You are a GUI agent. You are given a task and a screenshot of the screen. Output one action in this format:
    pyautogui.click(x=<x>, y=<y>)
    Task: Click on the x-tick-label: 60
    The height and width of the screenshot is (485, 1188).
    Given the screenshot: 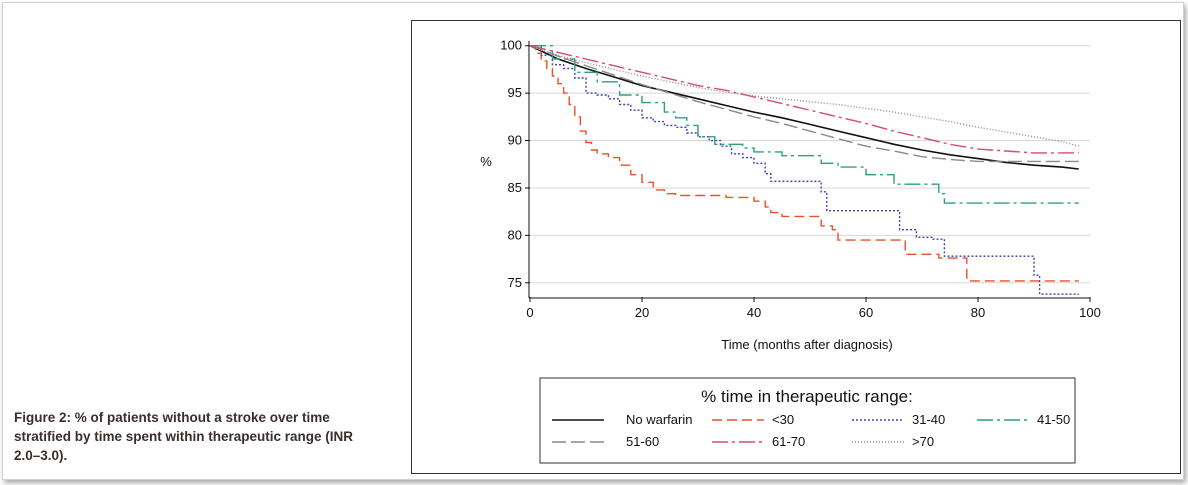 What is the action you would take?
    pyautogui.click(x=866, y=312)
    